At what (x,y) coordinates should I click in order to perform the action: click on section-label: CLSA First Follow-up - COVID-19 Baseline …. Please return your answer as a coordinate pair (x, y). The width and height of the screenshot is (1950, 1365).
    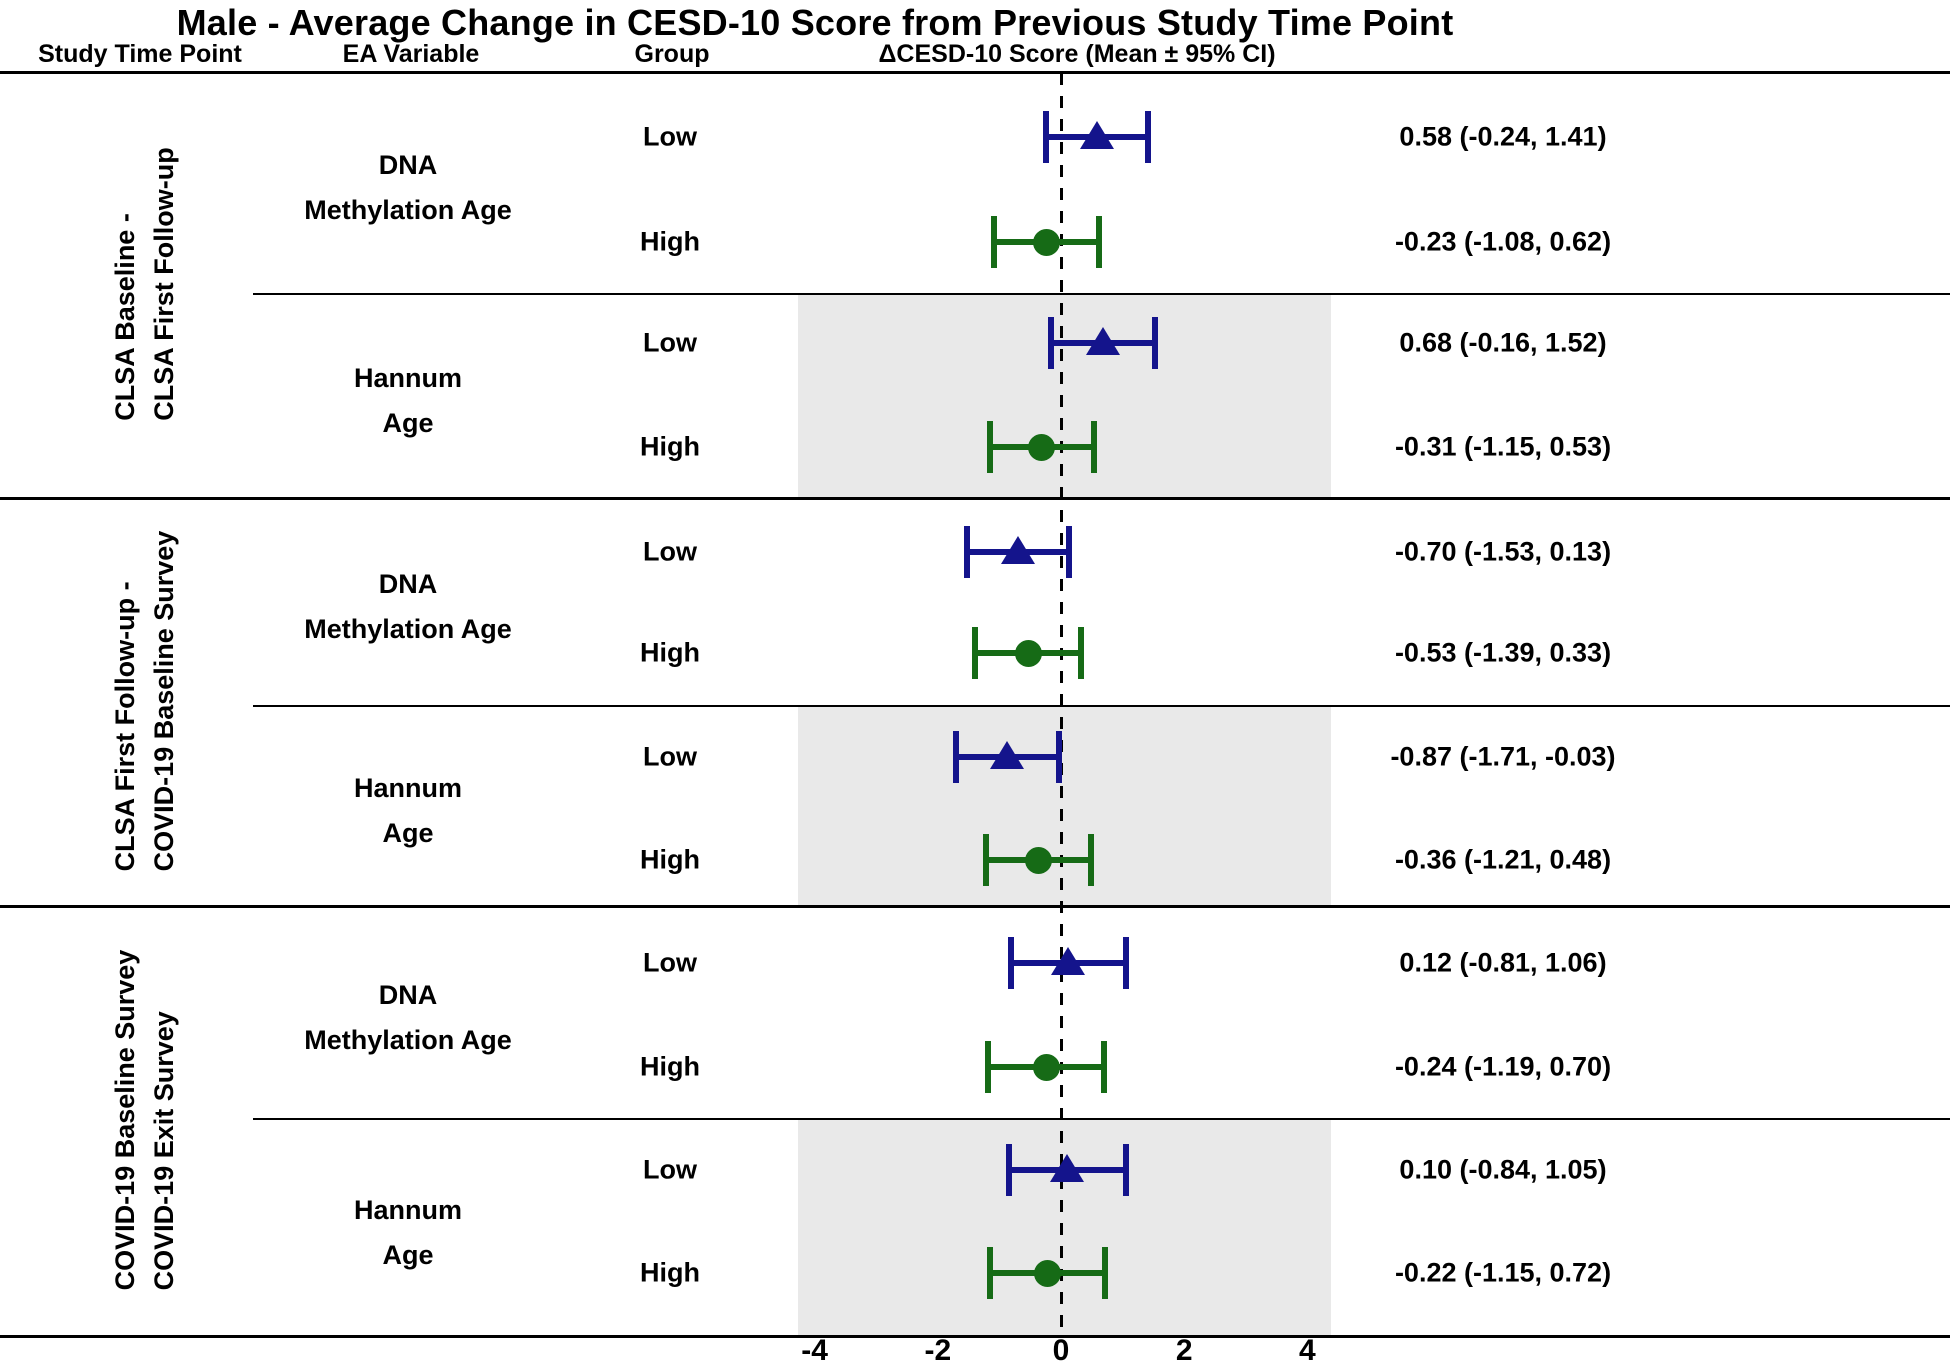
    Looking at the image, I should click on (145, 701).